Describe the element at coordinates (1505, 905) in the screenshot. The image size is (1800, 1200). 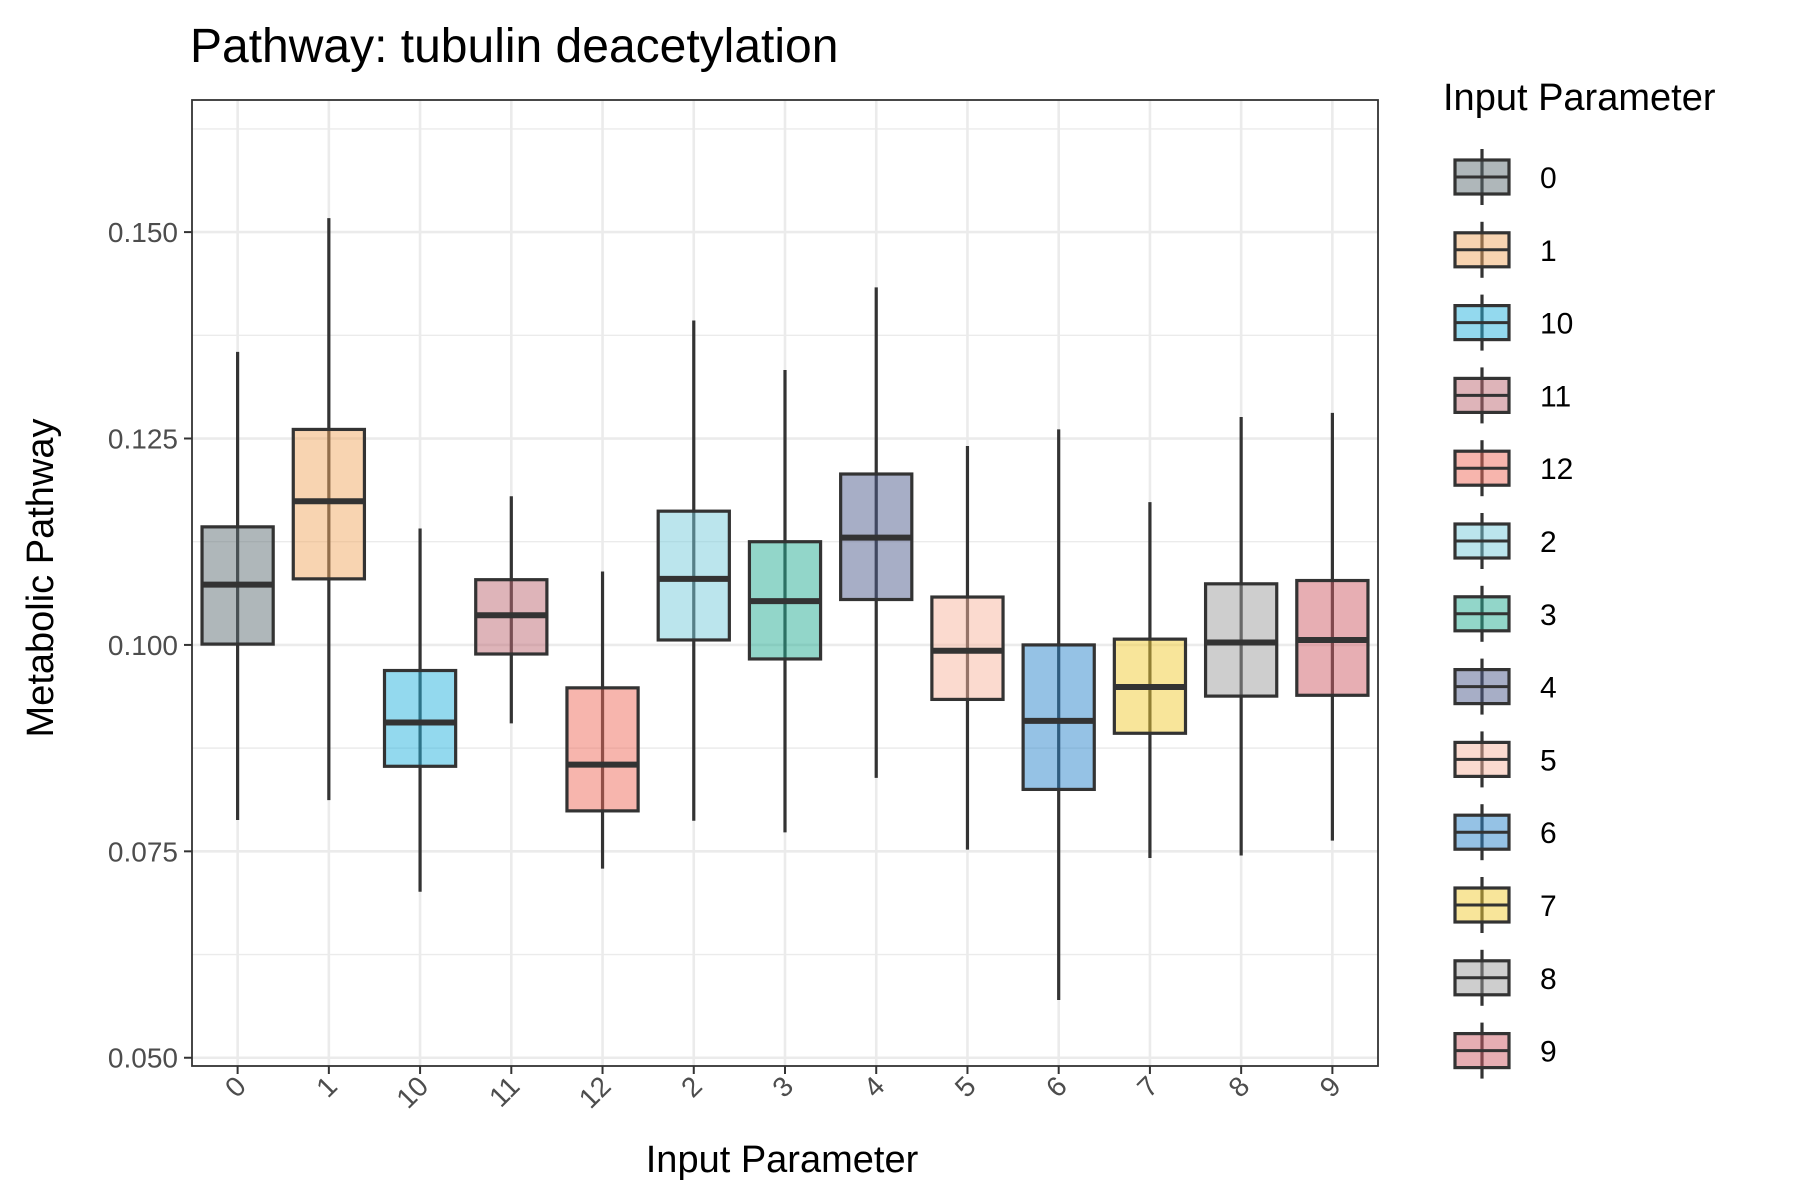
I see `legend-item-7: 7` at that location.